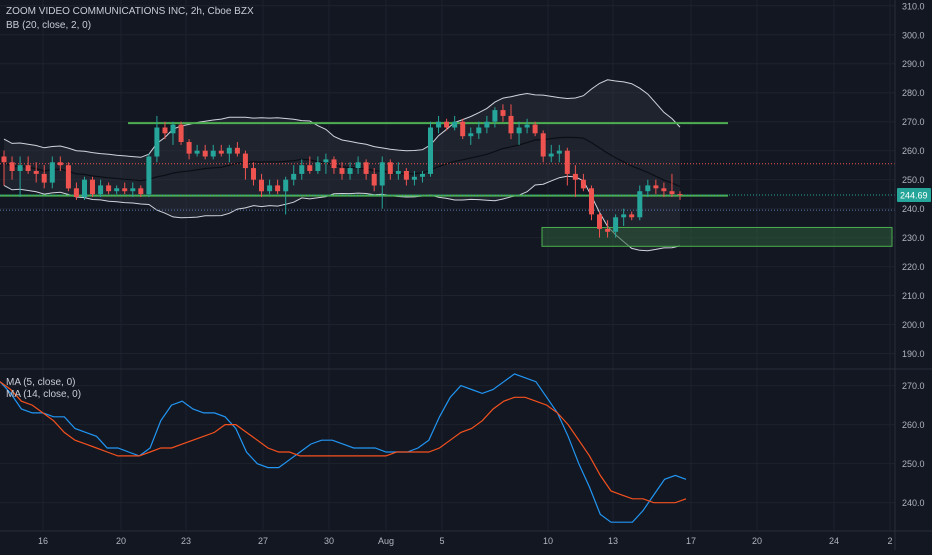  I want to click on x-tick-label: Aug, so click(386, 541).